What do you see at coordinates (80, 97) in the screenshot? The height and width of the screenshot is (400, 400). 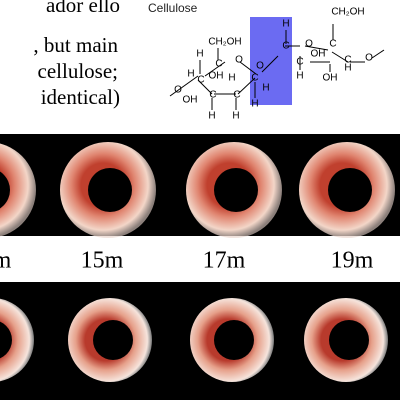 I see `text-line: identical)` at bounding box center [80, 97].